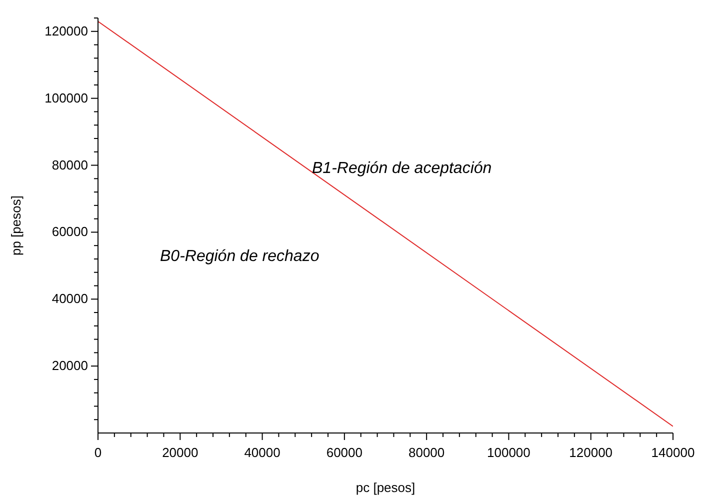 The width and height of the screenshot is (703, 503). What do you see at coordinates (70, 298) in the screenshot?
I see `y-tick-label: 40000` at bounding box center [70, 298].